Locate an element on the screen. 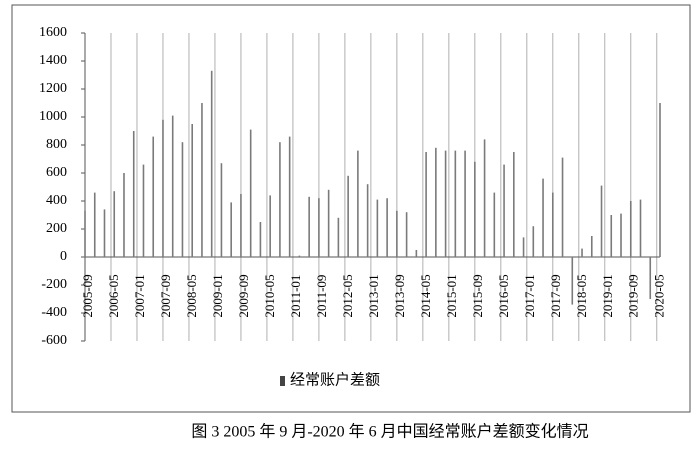  caption: 图 3 2005 年 9 月-2020 年 6 月中国经常账户差额变化情况 is located at coordinates (389, 432).